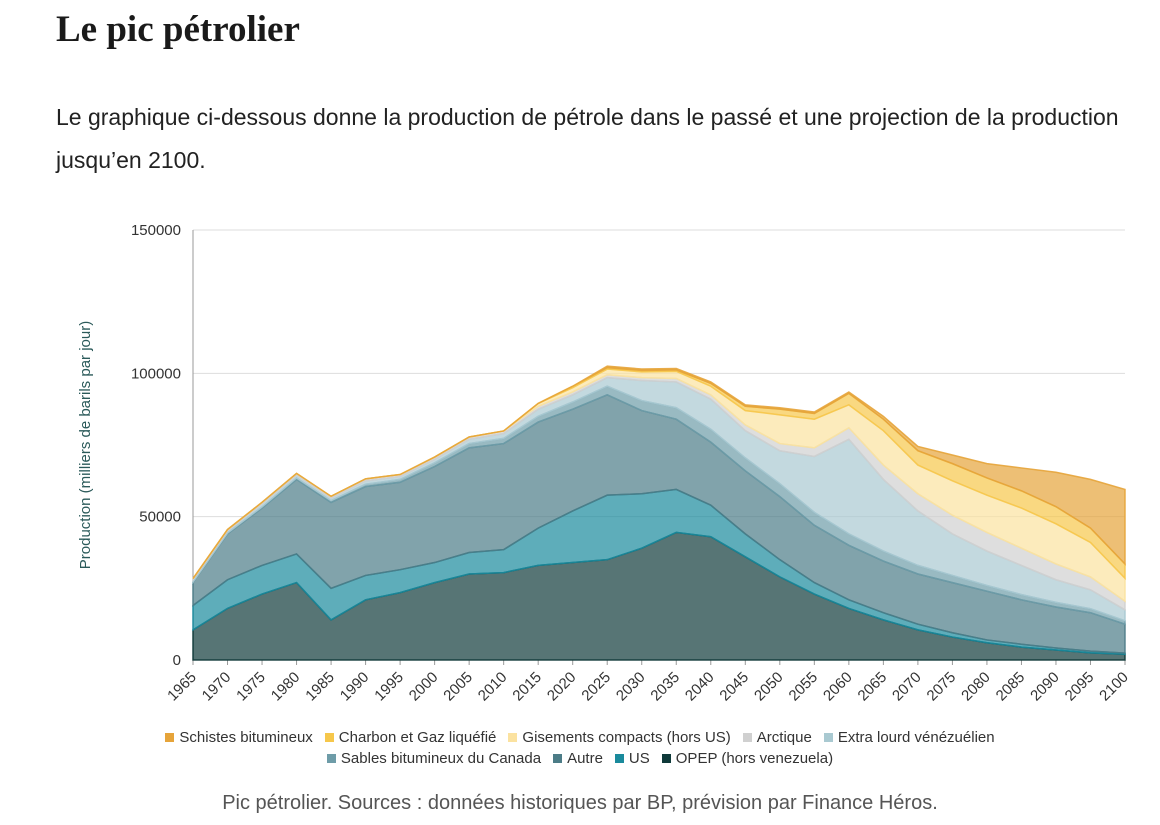 Image resolution: width=1160 pixels, height=825 pixels. Describe the element at coordinates (907, 687) in the screenshot. I see `x-tick-label: 2070` at that location.